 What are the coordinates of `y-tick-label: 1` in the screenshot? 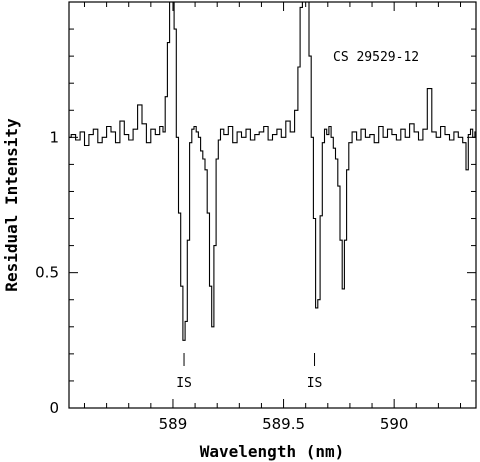 It's located at (54, 137).